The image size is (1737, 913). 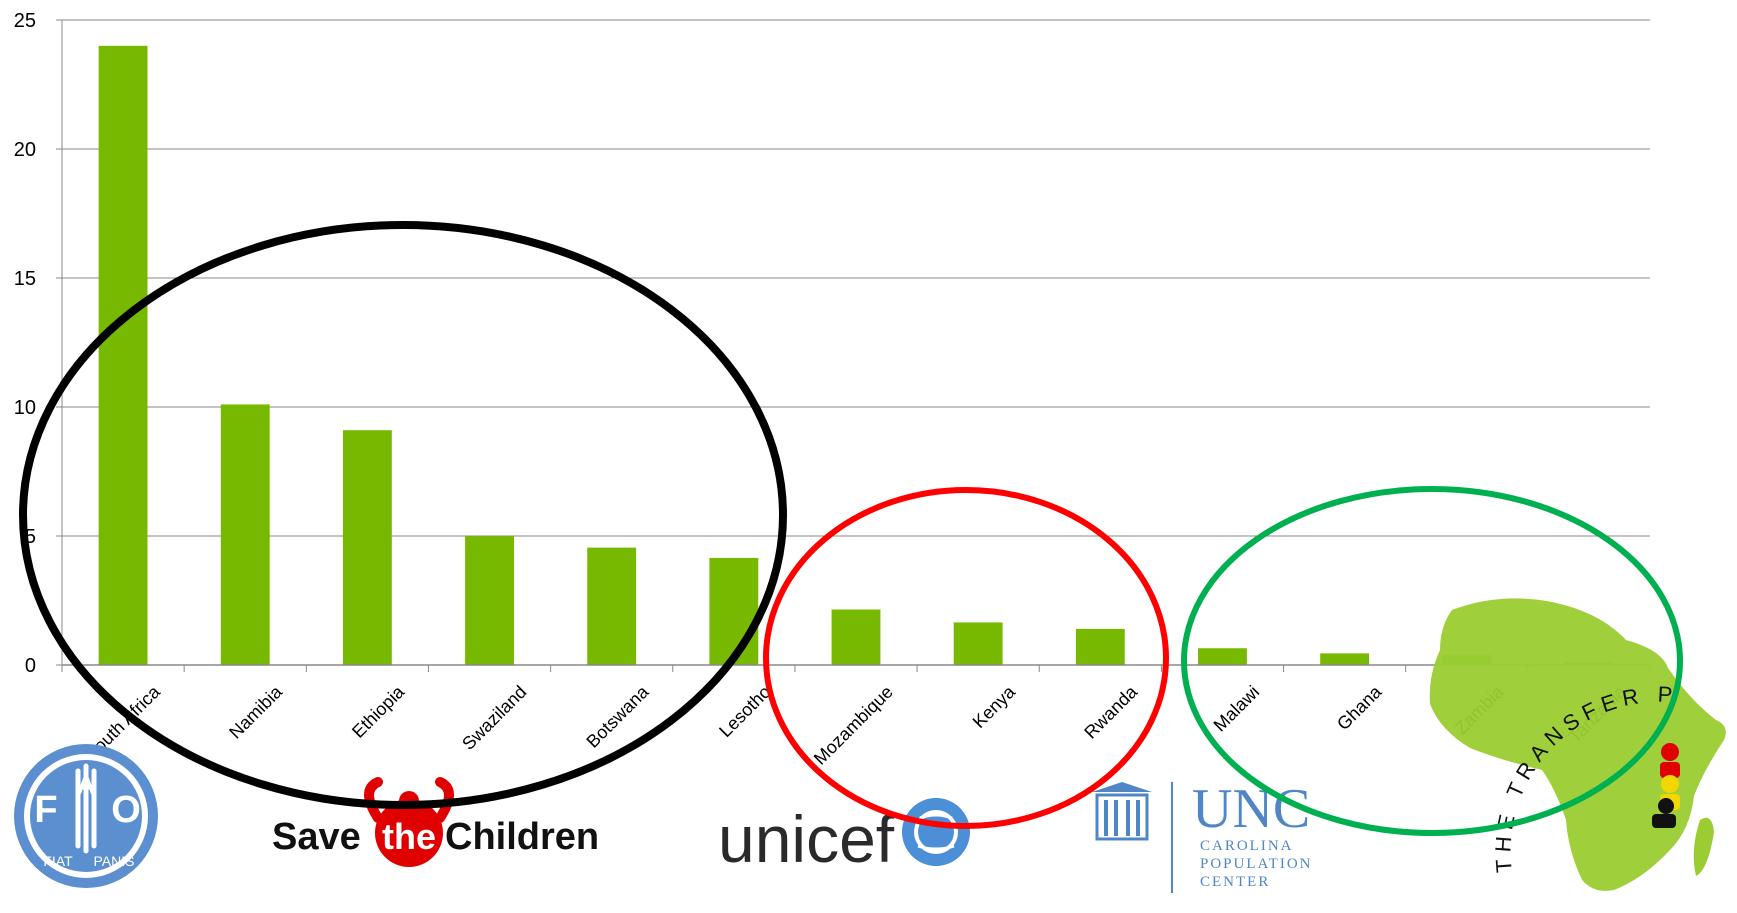 What do you see at coordinates (58, 861) in the screenshot?
I see `fao-motto-fiat: FIAT` at bounding box center [58, 861].